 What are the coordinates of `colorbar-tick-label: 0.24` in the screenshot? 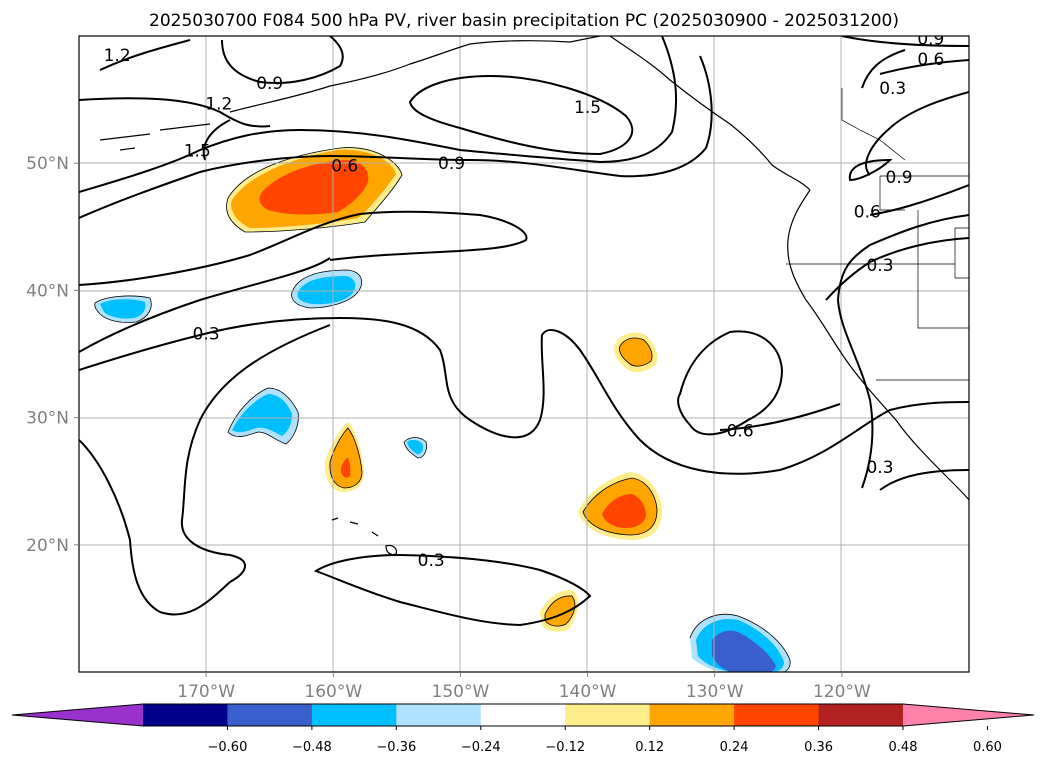 It's located at (734, 747).